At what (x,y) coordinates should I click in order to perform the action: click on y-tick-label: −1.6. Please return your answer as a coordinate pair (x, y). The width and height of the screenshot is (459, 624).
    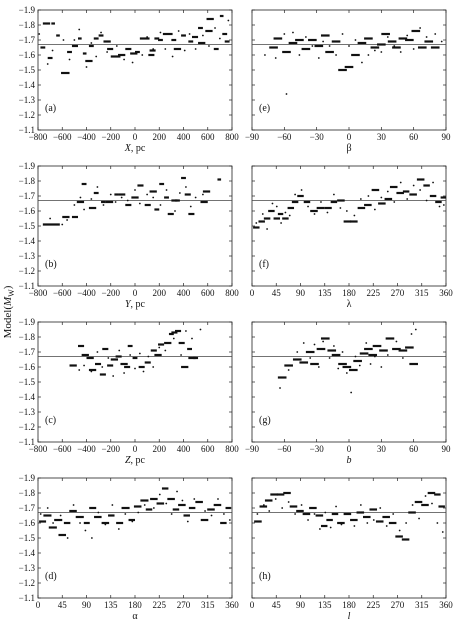
    Looking at the image, I should click on (27, 55).